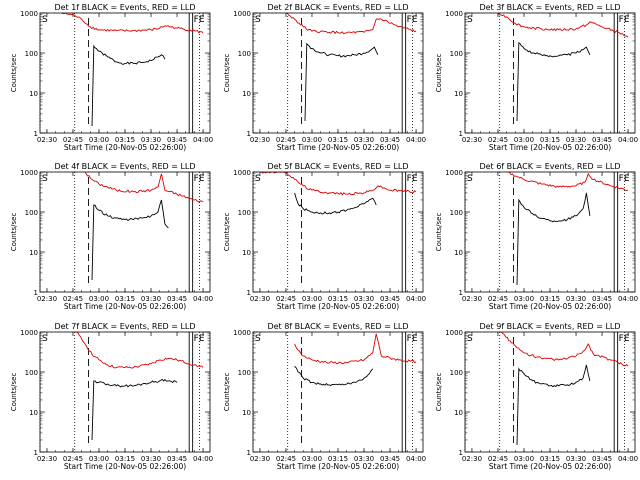 This screenshot has height=480, width=640. Describe the element at coordinates (337, 166) in the screenshot. I see `panel-title: Det 5f BLACK = Events, RED = LLD` at that location.